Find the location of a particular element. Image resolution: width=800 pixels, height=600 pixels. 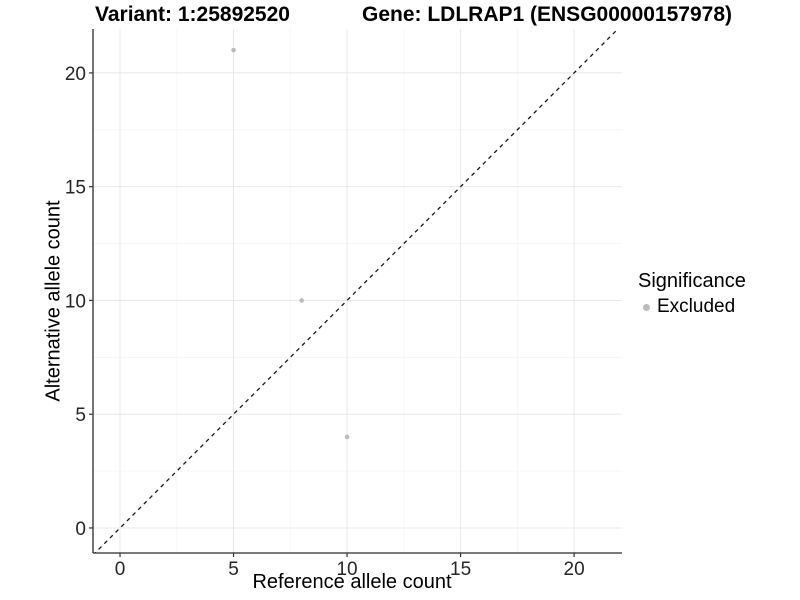

x-axis-title: Reference allele count is located at coordinates (352, 582).